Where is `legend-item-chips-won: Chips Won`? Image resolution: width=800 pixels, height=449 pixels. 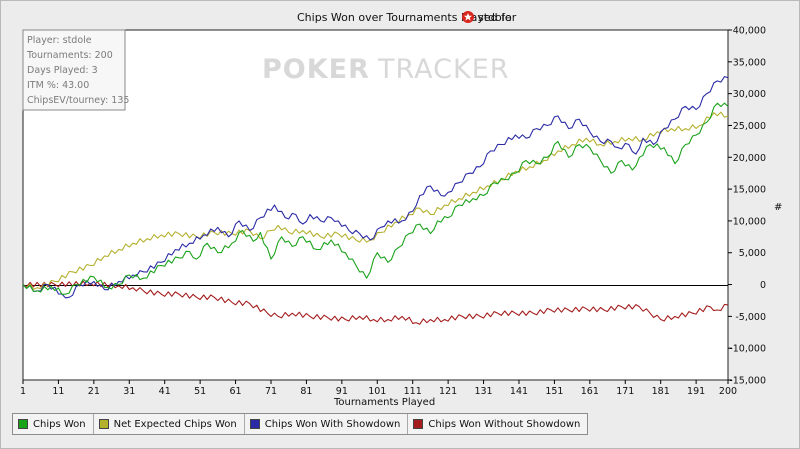
legend-item-chips-won: Chips Won is located at coordinates (53, 424).